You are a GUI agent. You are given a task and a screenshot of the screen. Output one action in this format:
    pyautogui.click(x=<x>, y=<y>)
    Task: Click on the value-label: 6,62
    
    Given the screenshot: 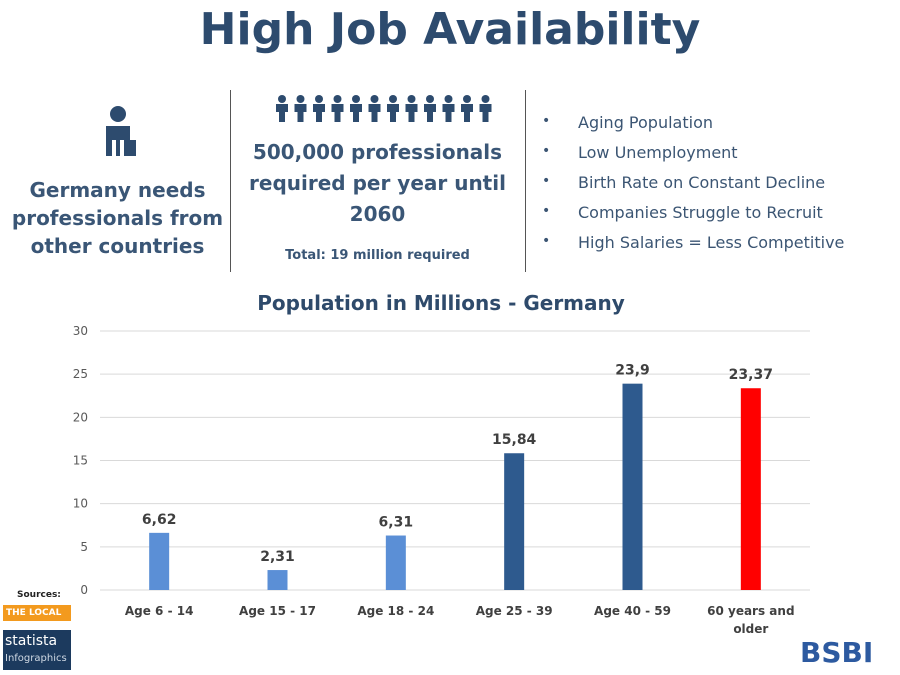 What is the action you would take?
    pyautogui.click(x=159, y=520)
    